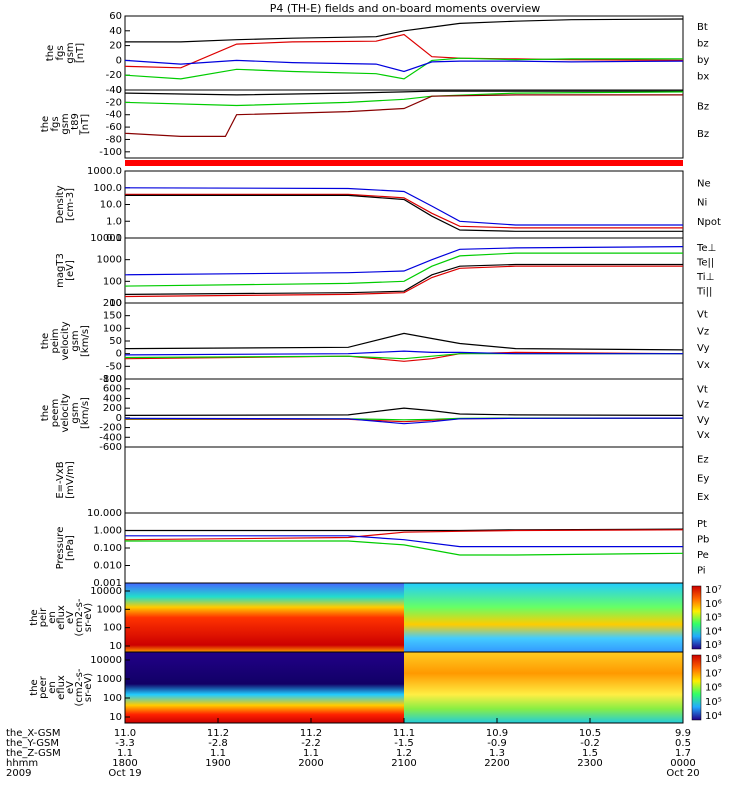  I want to click on legend-entry: Pe, so click(703, 555).